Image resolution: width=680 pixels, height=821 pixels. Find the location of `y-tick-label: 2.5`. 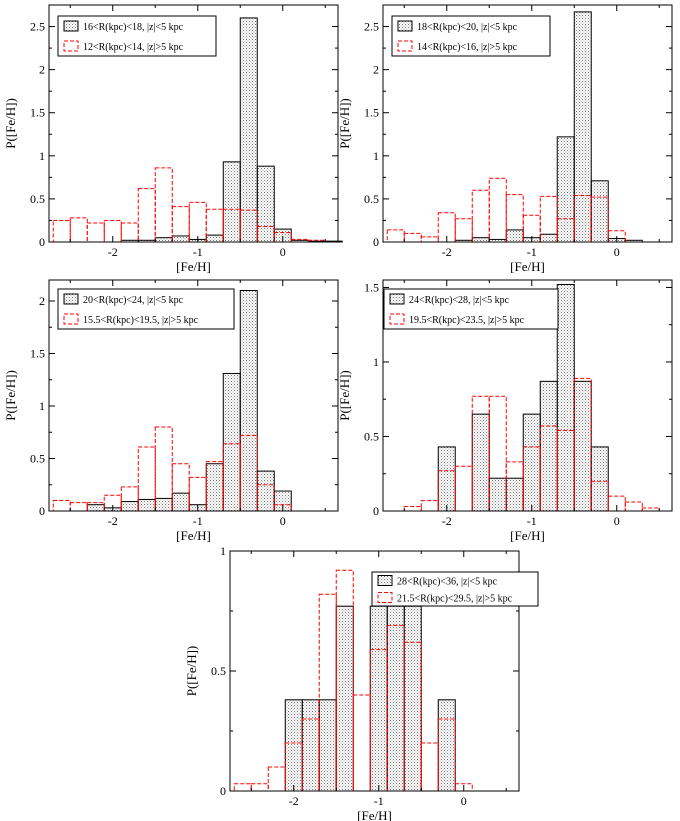

y-tick-label: 2.5 is located at coordinates (37, 27).